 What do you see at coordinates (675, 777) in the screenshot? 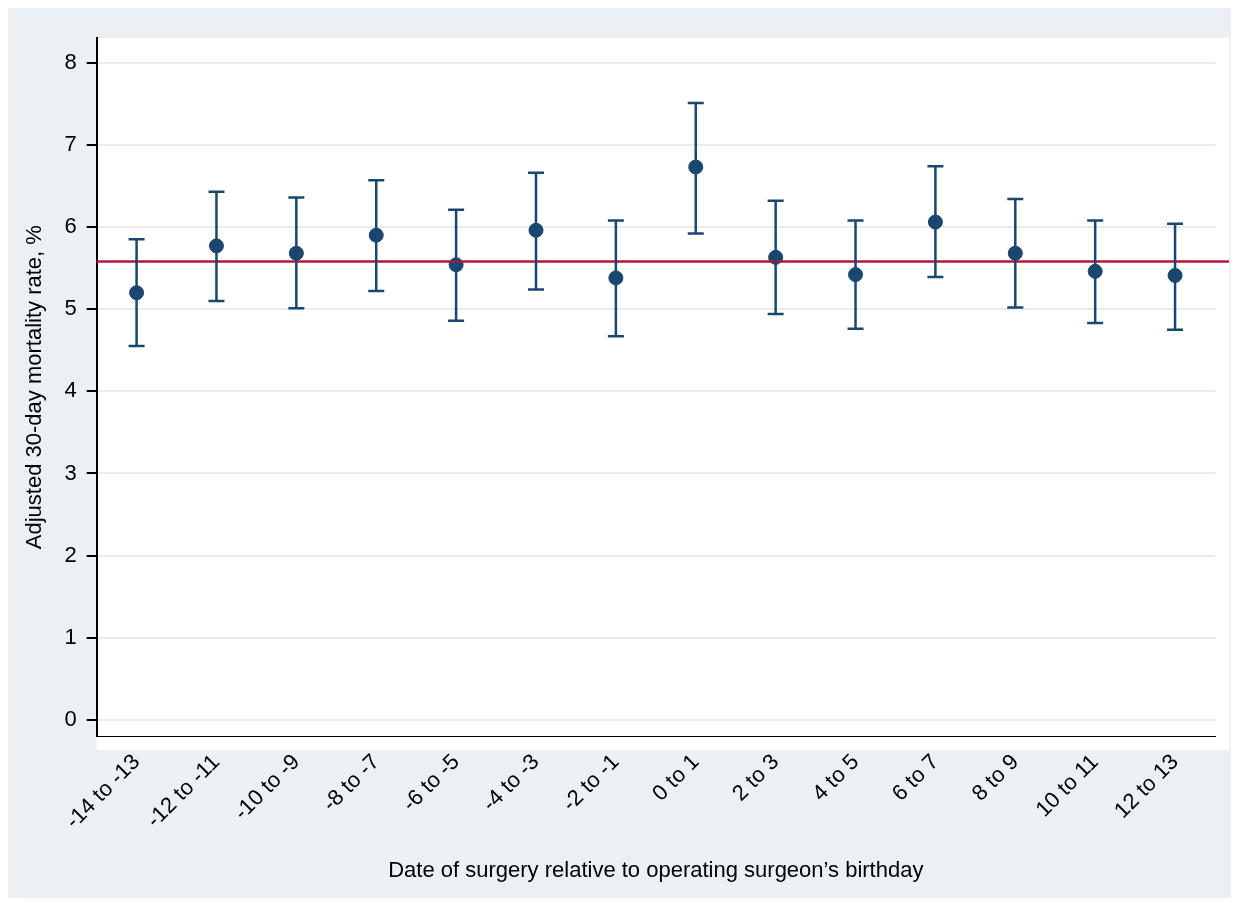
I see `x-tick-label: 0 to 1` at bounding box center [675, 777].